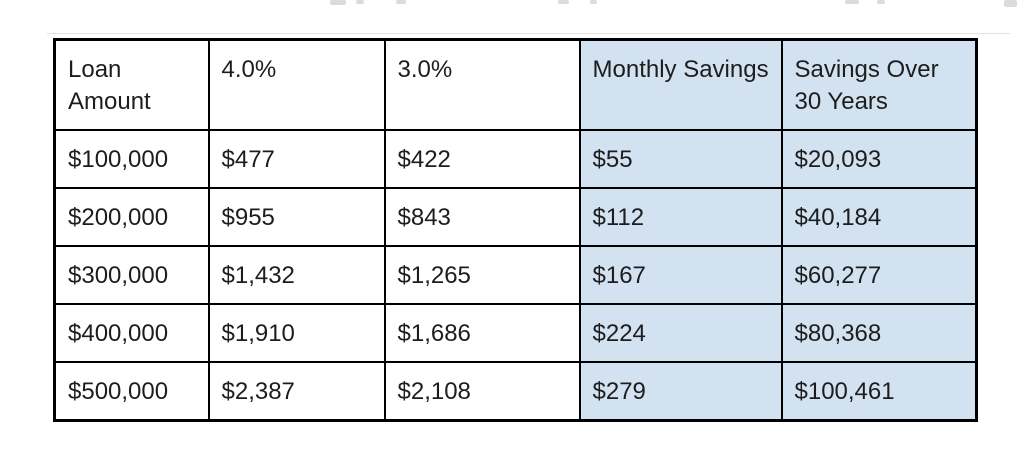 Image resolution: width=1024 pixels, height=464 pixels. I want to click on cell-payment-4-0: $477, so click(296, 159).